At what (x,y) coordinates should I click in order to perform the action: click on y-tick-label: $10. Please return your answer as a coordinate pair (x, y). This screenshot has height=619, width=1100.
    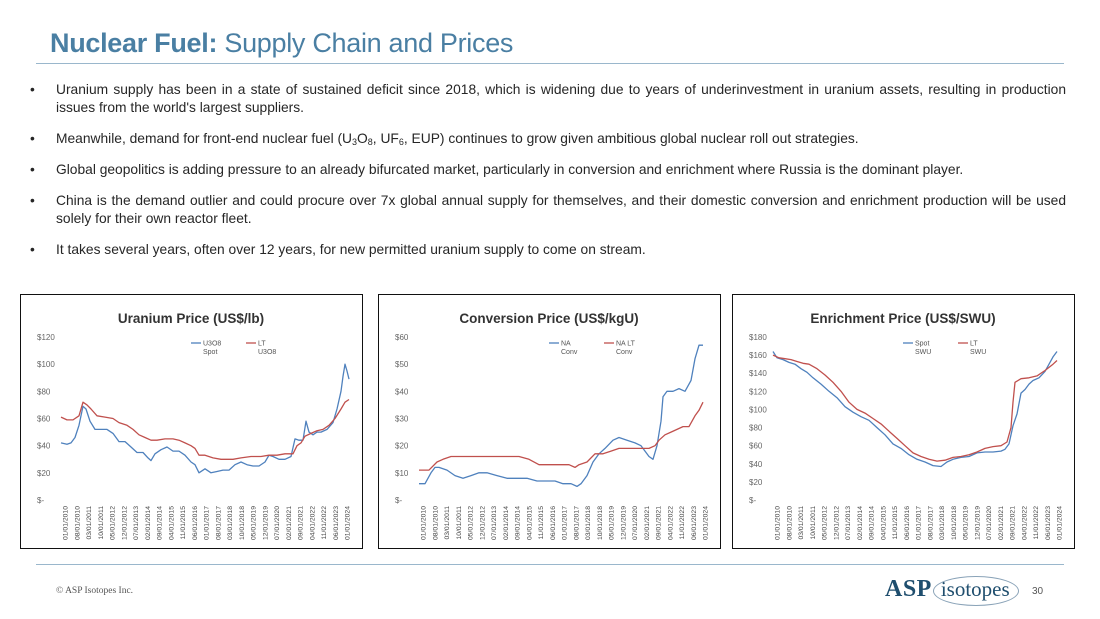
    Looking at the image, I should click on (402, 473).